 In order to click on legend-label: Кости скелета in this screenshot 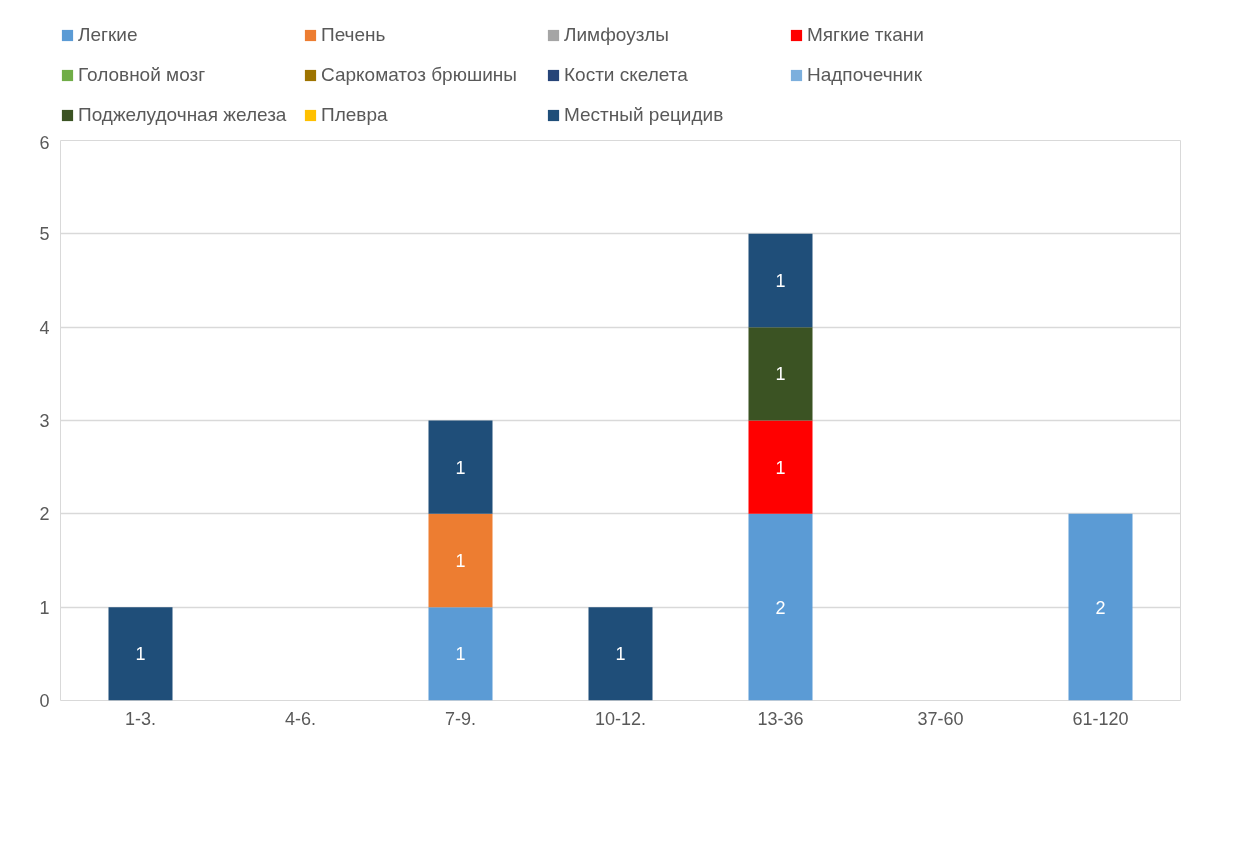, I will do `click(626, 75)`.